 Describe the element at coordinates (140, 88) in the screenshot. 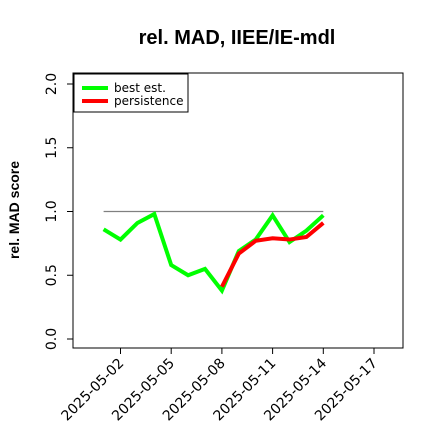

I see `legend-label-best-est: best est.` at that location.